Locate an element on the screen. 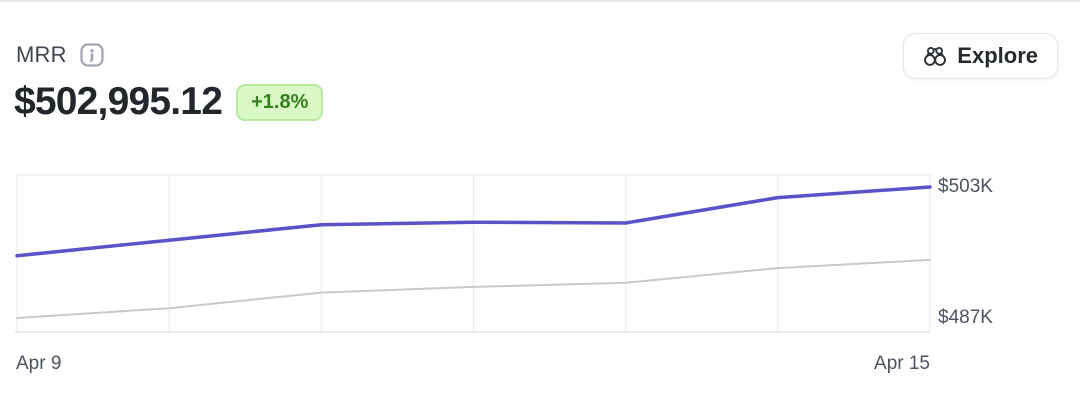 The width and height of the screenshot is (1080, 400). binoculars-icon is located at coordinates (935, 56).